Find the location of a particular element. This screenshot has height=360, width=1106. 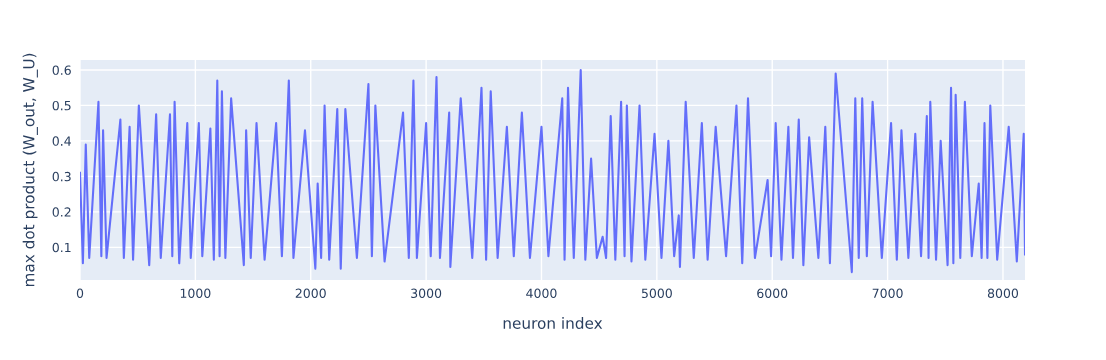

x-axis-title: neuron index is located at coordinates (553, 323).